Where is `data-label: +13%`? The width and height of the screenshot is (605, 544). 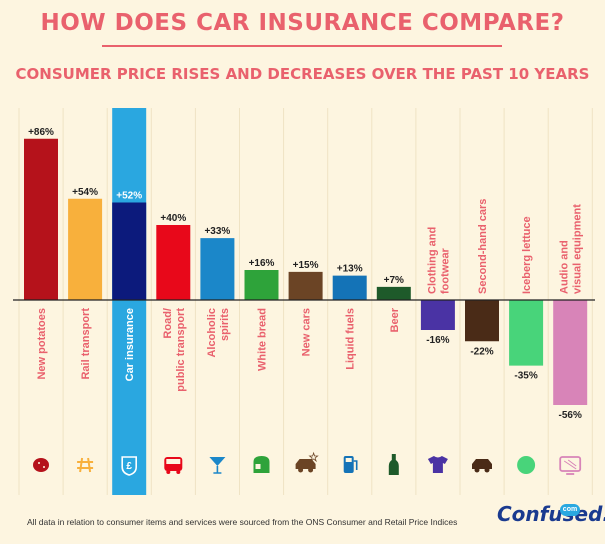
data-label: +13% is located at coordinates (350, 269).